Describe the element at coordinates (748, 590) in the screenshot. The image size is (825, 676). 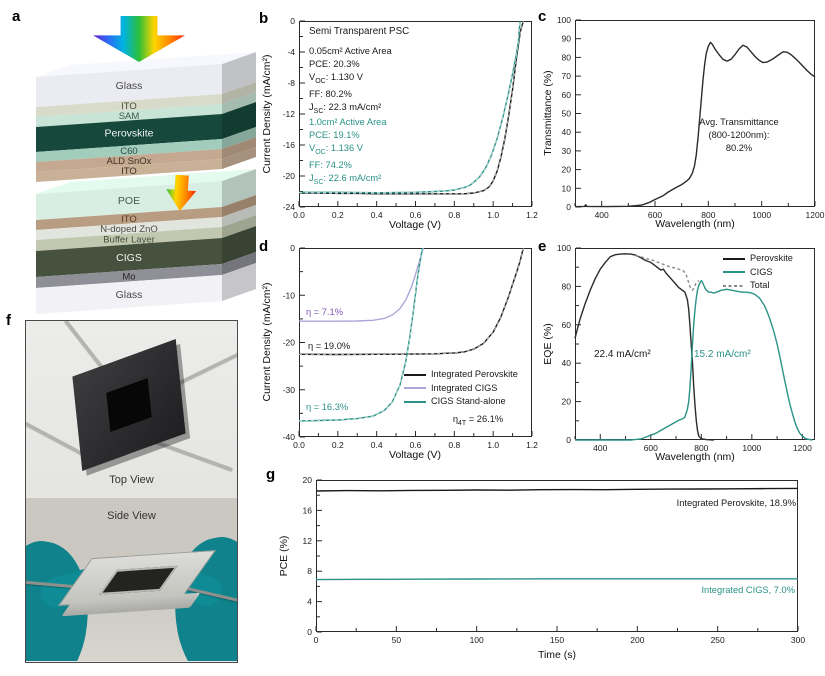
I see `pce-label-cigs: Integrated CIGS, 7.0%` at that location.